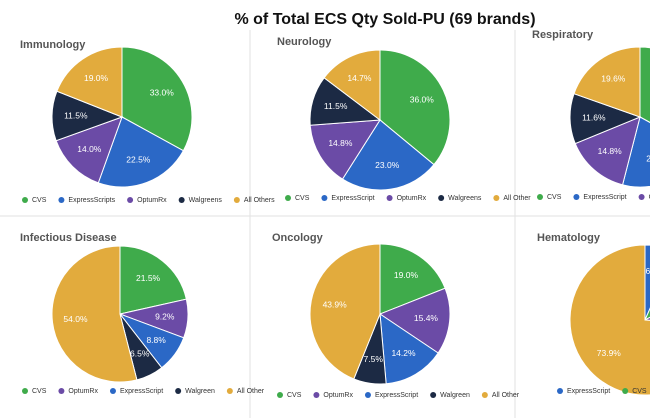 Image resolution: width=650 pixels, height=418 pixels. I want to click on chart-title: Infectious Disease, so click(68, 238).